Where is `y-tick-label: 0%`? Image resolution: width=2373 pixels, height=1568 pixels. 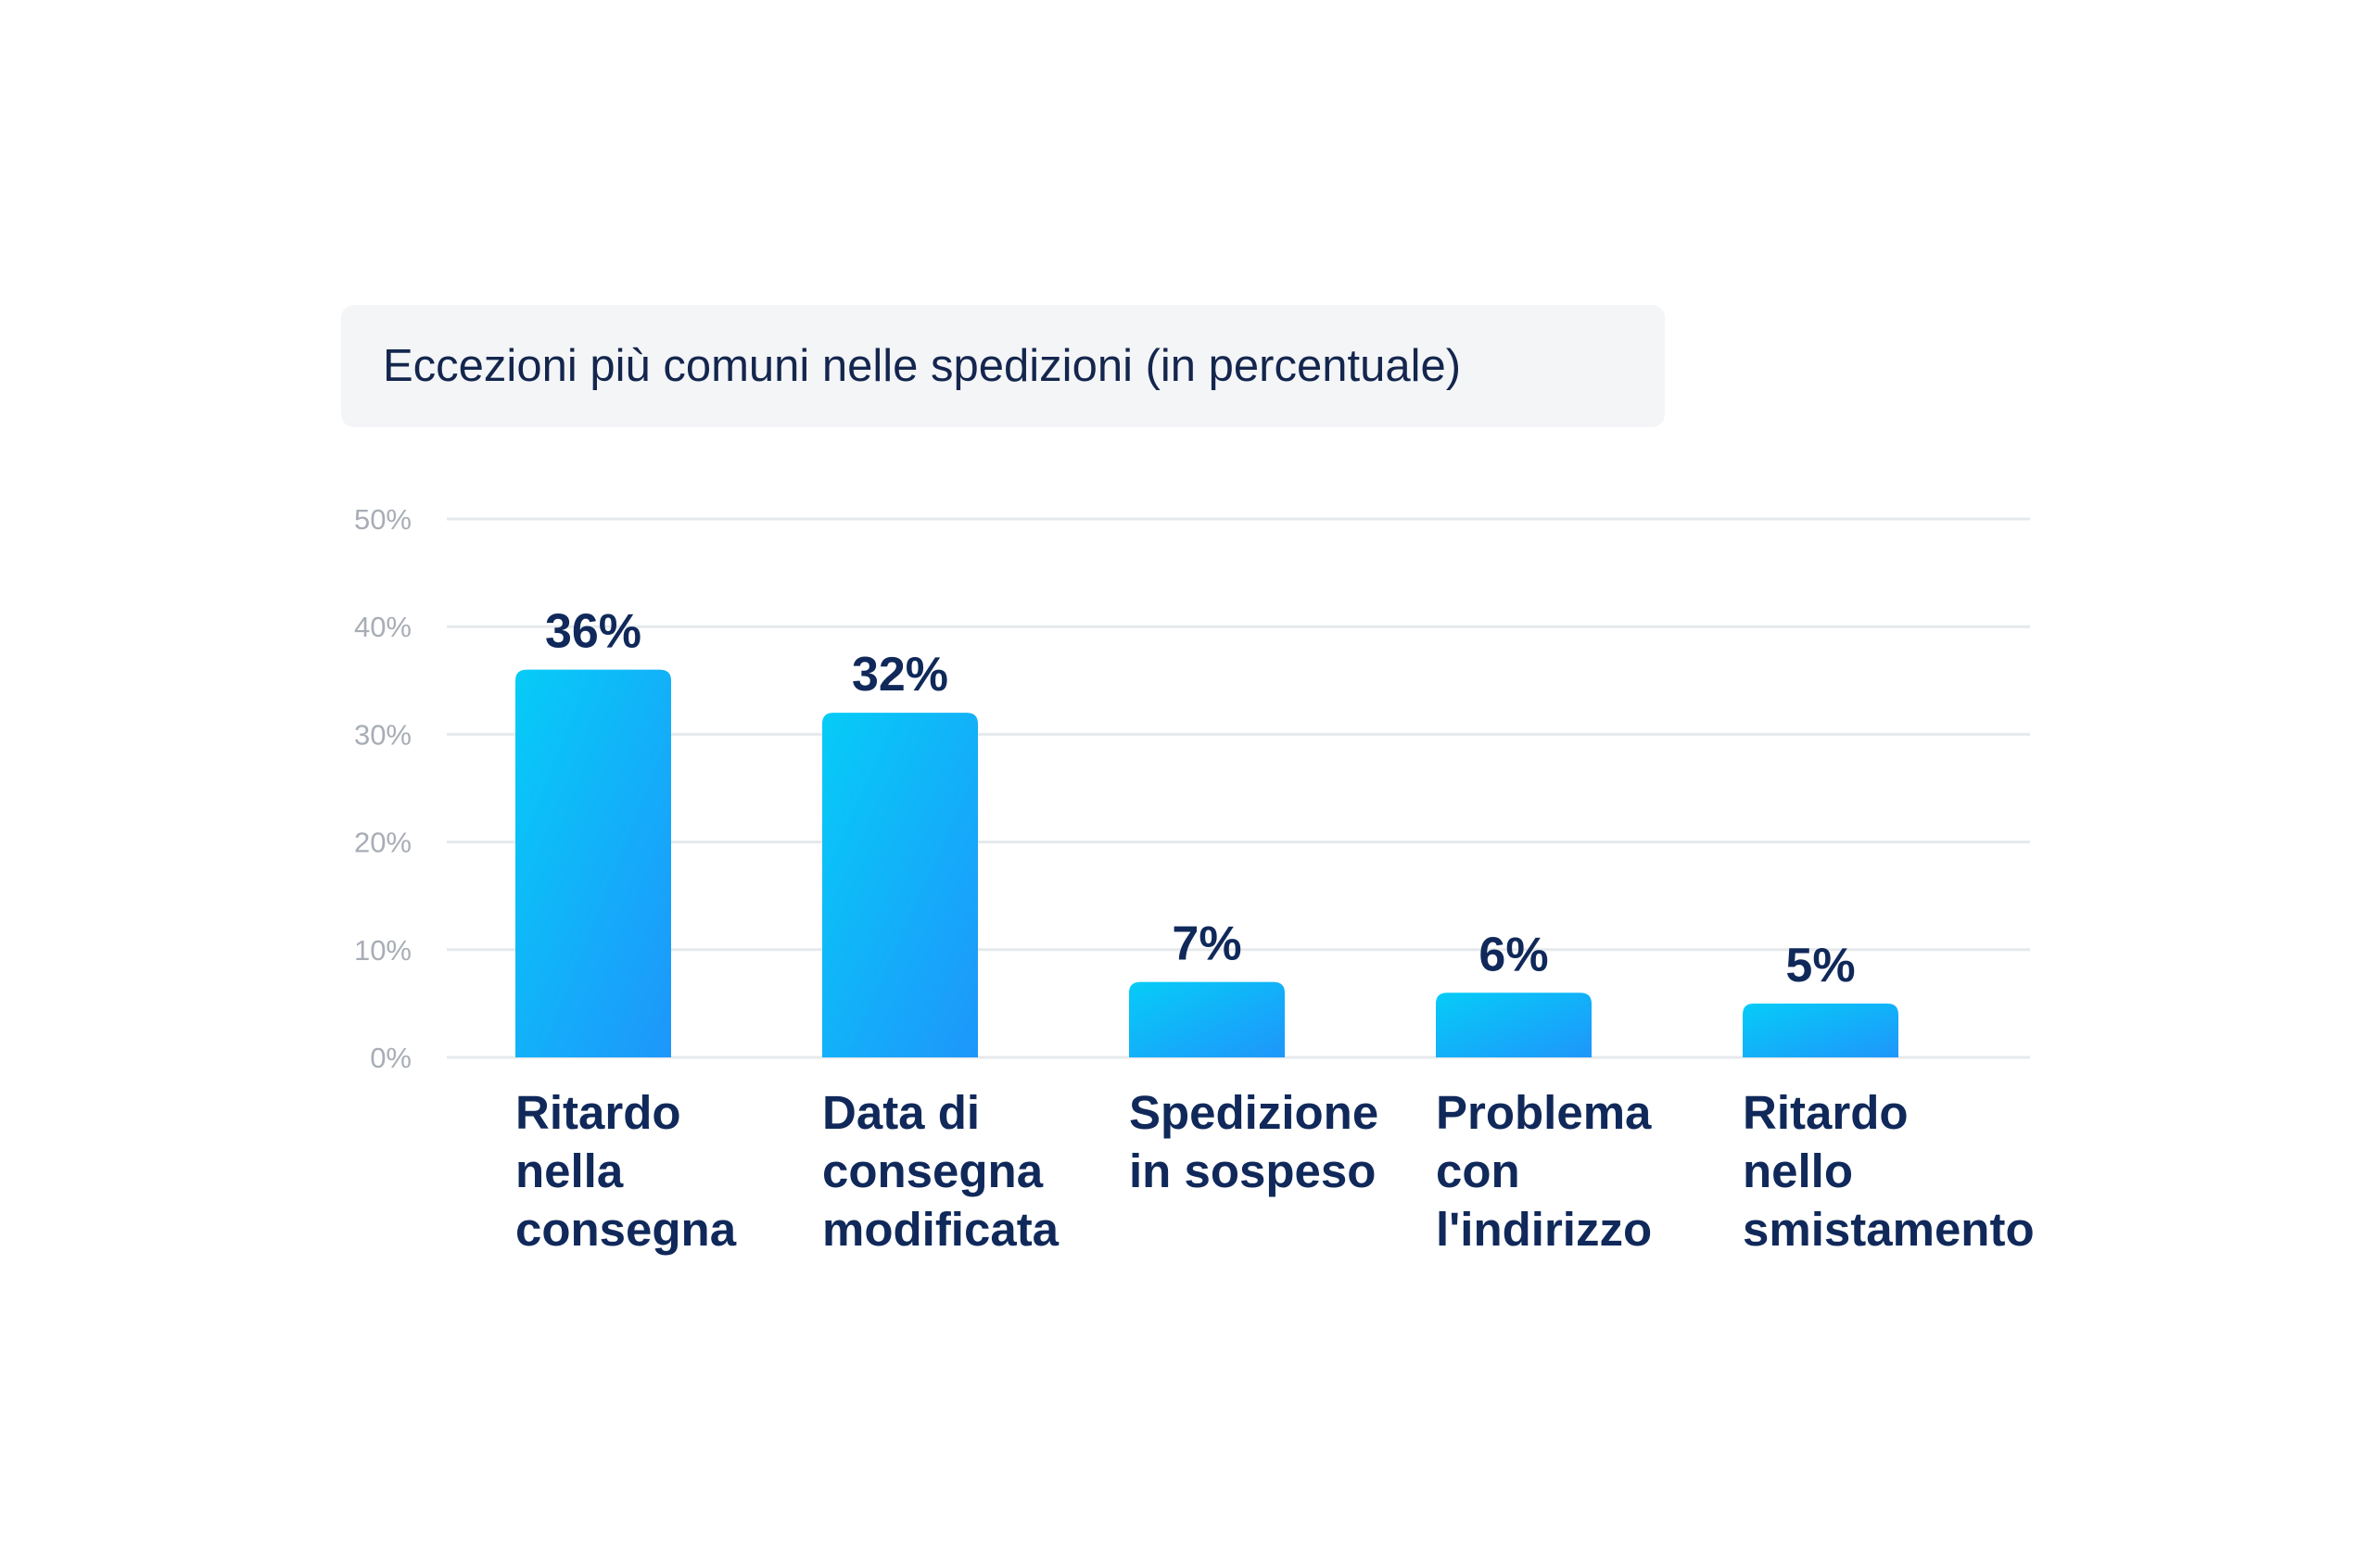 y-tick-label: 0% is located at coordinates (391, 1058).